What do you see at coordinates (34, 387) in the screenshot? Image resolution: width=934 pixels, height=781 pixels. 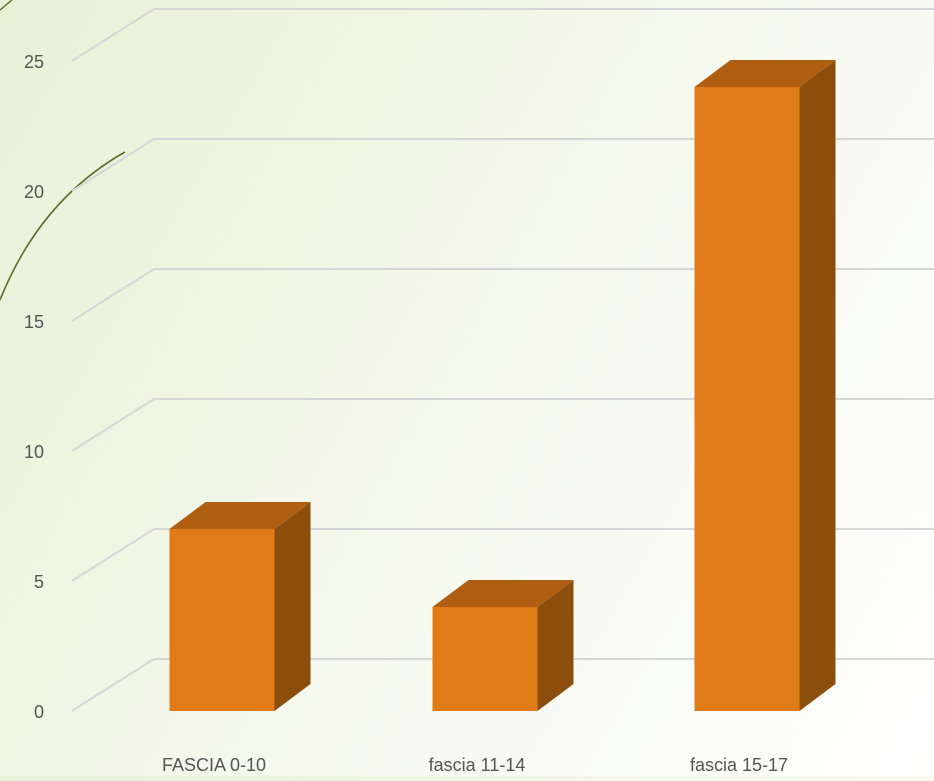 I see `y-axis-tick-labels: 0 5 10 15 20 25` at bounding box center [34, 387].